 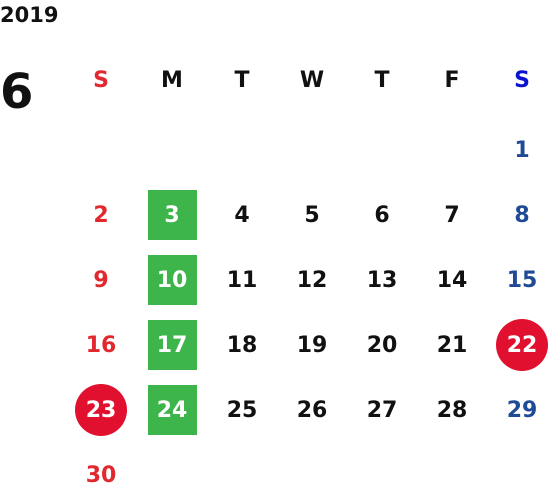 What do you see at coordinates (101, 345) in the screenshot?
I see `day-cell: 16` at bounding box center [101, 345].